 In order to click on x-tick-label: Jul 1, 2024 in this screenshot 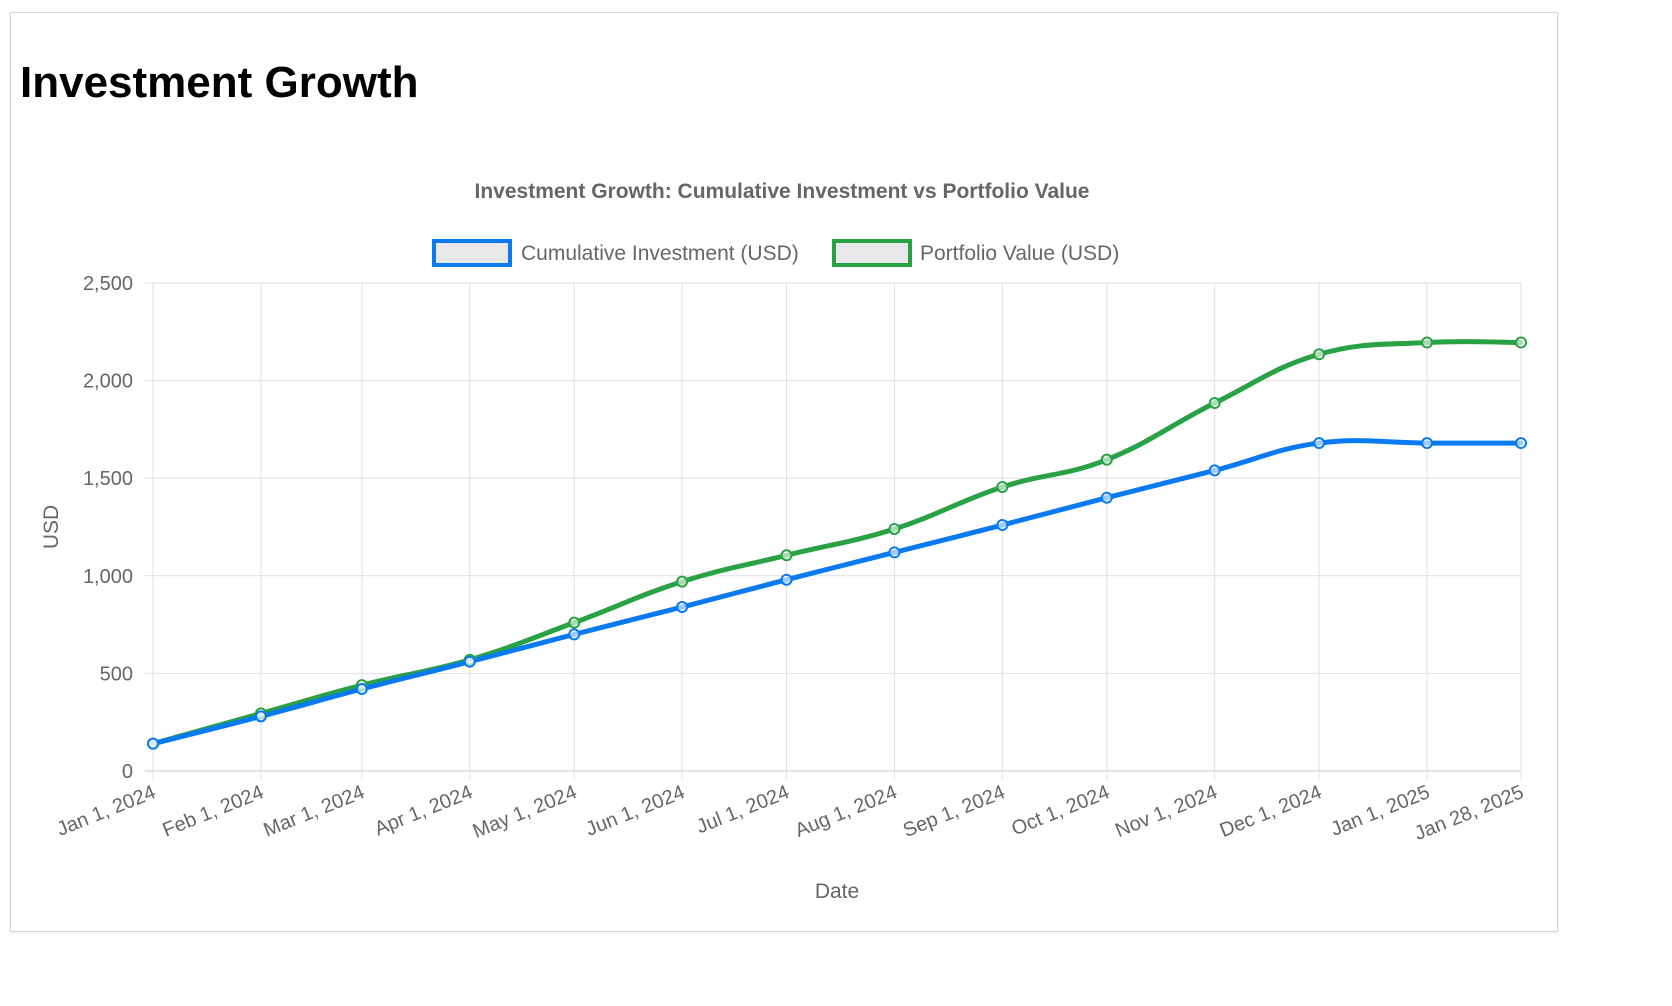, I will do `click(742, 809)`.